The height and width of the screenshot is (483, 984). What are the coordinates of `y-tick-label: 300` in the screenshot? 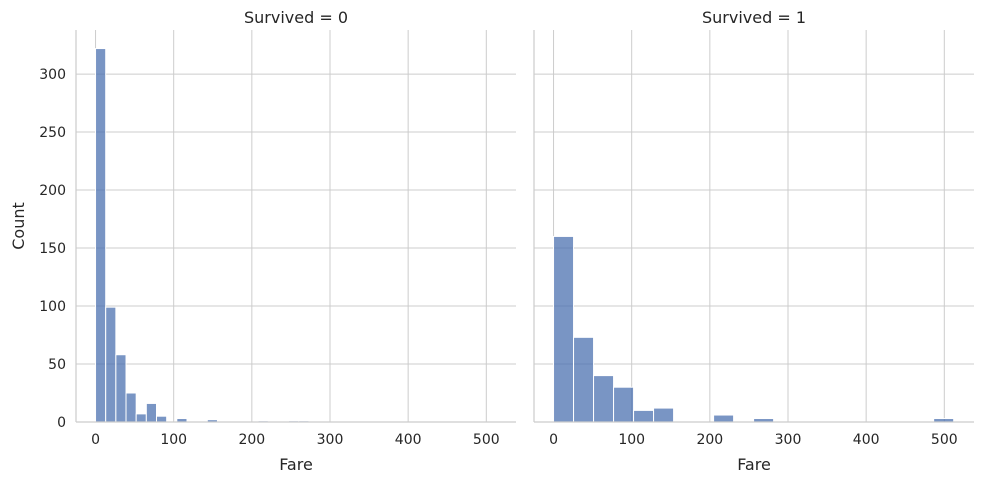 It's located at (52, 75).